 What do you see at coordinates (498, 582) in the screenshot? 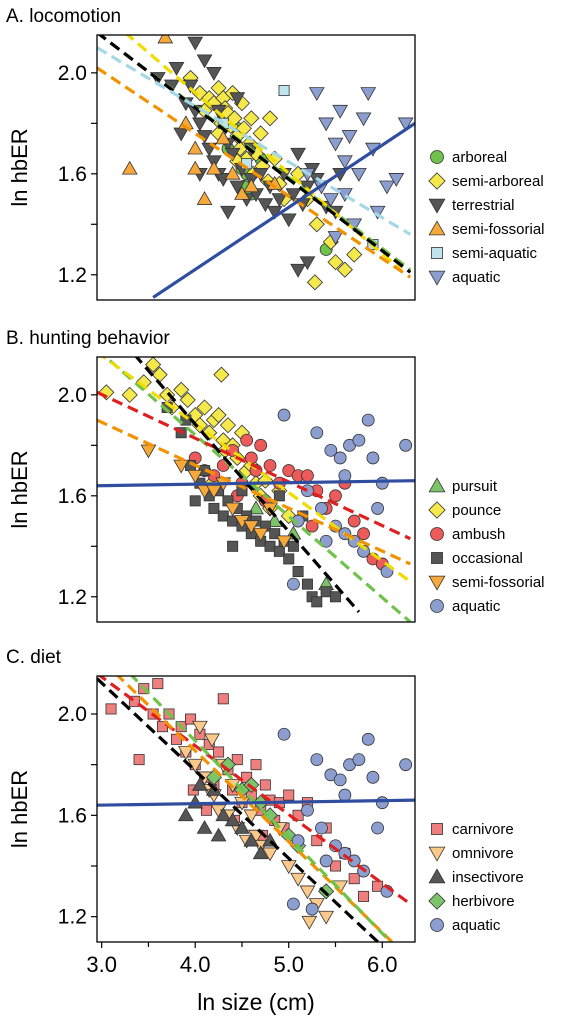
I see `legend-label: semi-fossorial` at bounding box center [498, 582].